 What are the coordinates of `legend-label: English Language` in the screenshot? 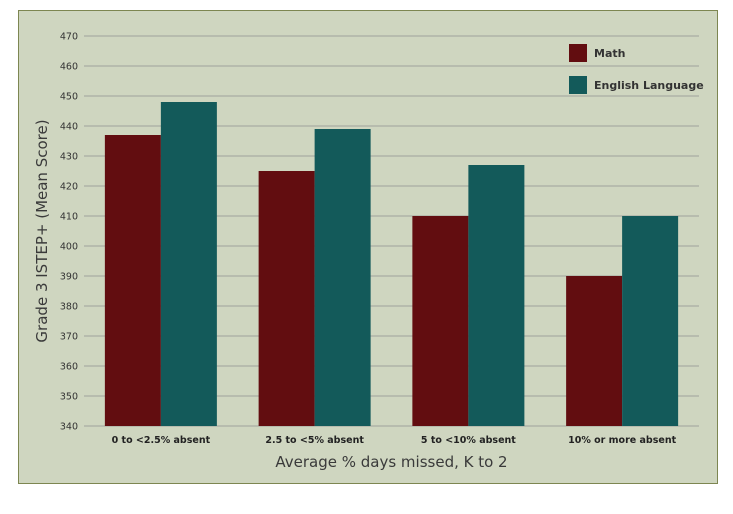 It's located at (649, 85).